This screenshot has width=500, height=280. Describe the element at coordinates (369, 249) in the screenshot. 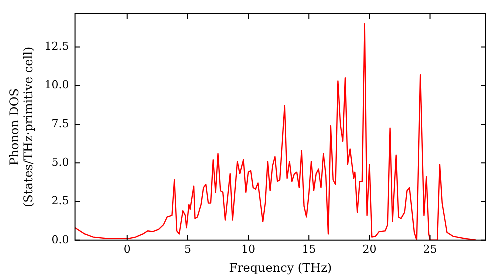

I see `x-tick-label: 20` at that location.